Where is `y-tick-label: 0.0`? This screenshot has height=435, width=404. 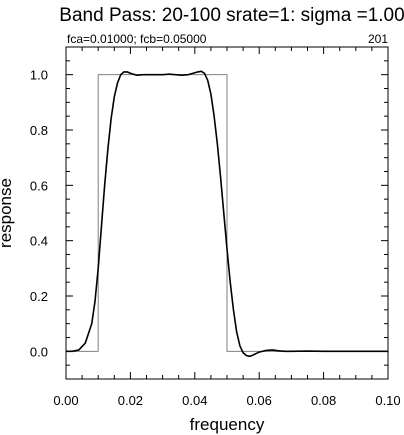 y-tick-label: 0.0 is located at coordinates (39, 351).